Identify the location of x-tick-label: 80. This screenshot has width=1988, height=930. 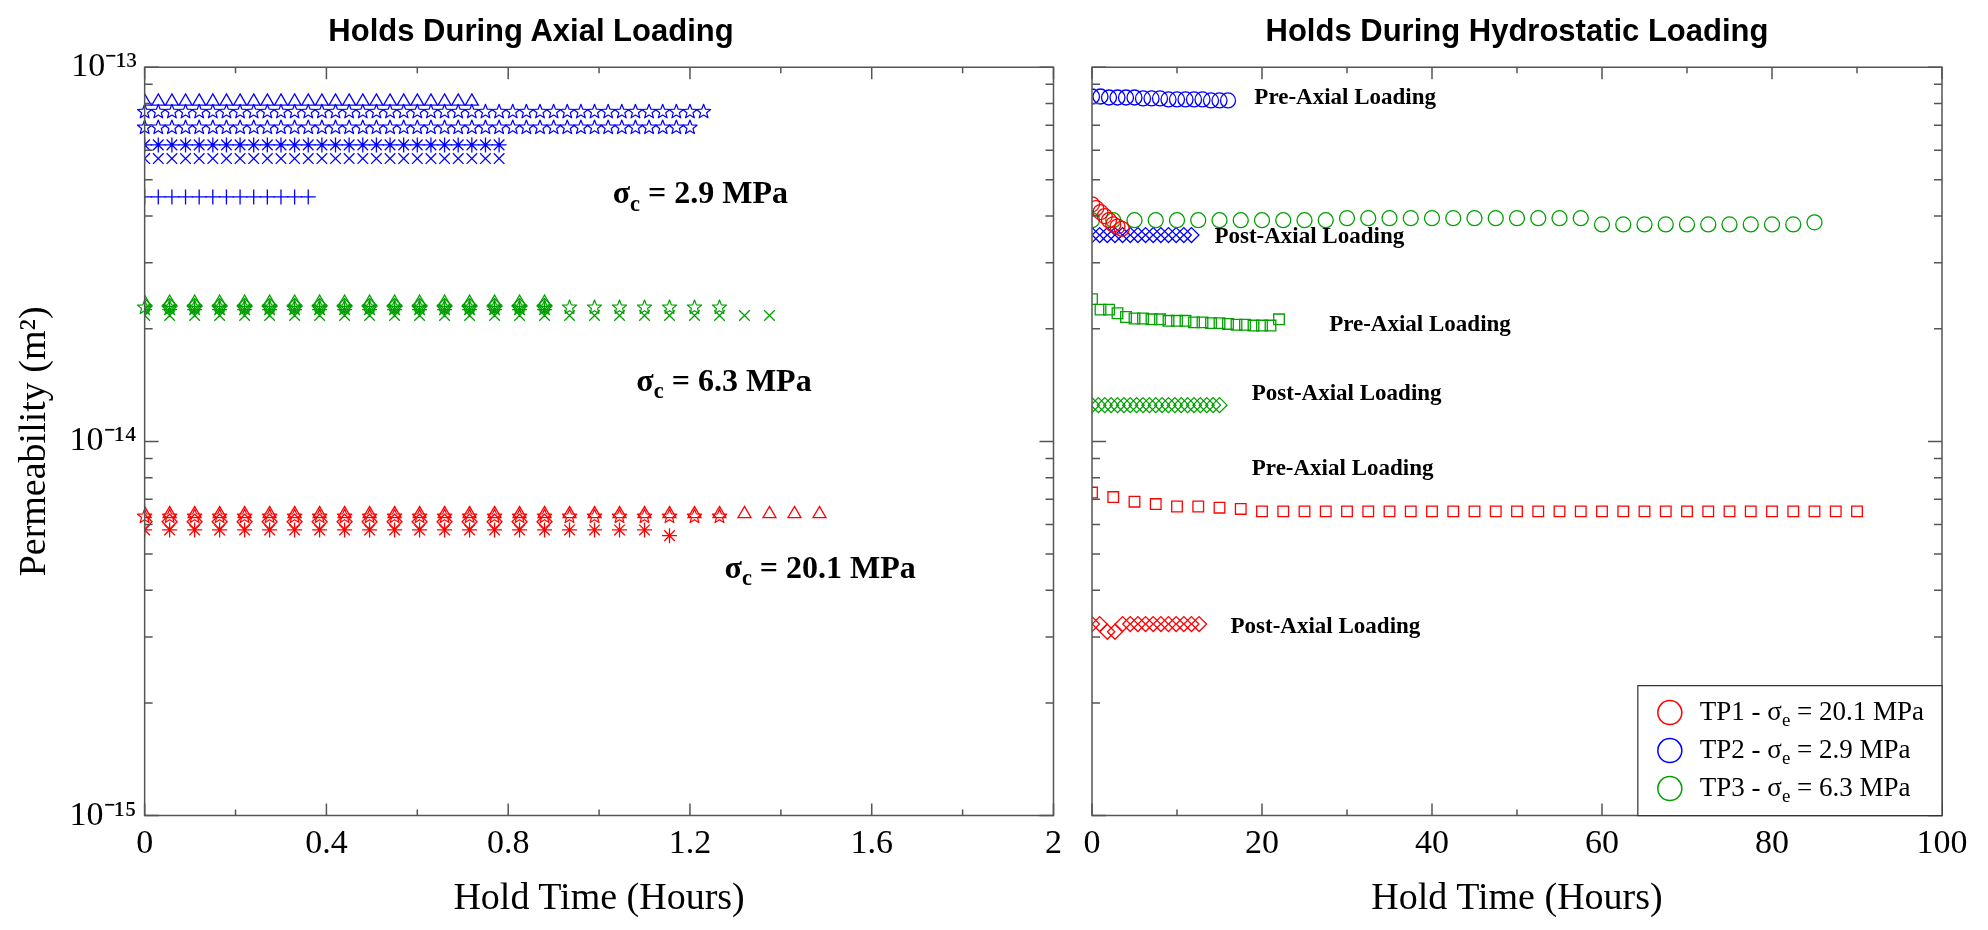
(1772, 841).